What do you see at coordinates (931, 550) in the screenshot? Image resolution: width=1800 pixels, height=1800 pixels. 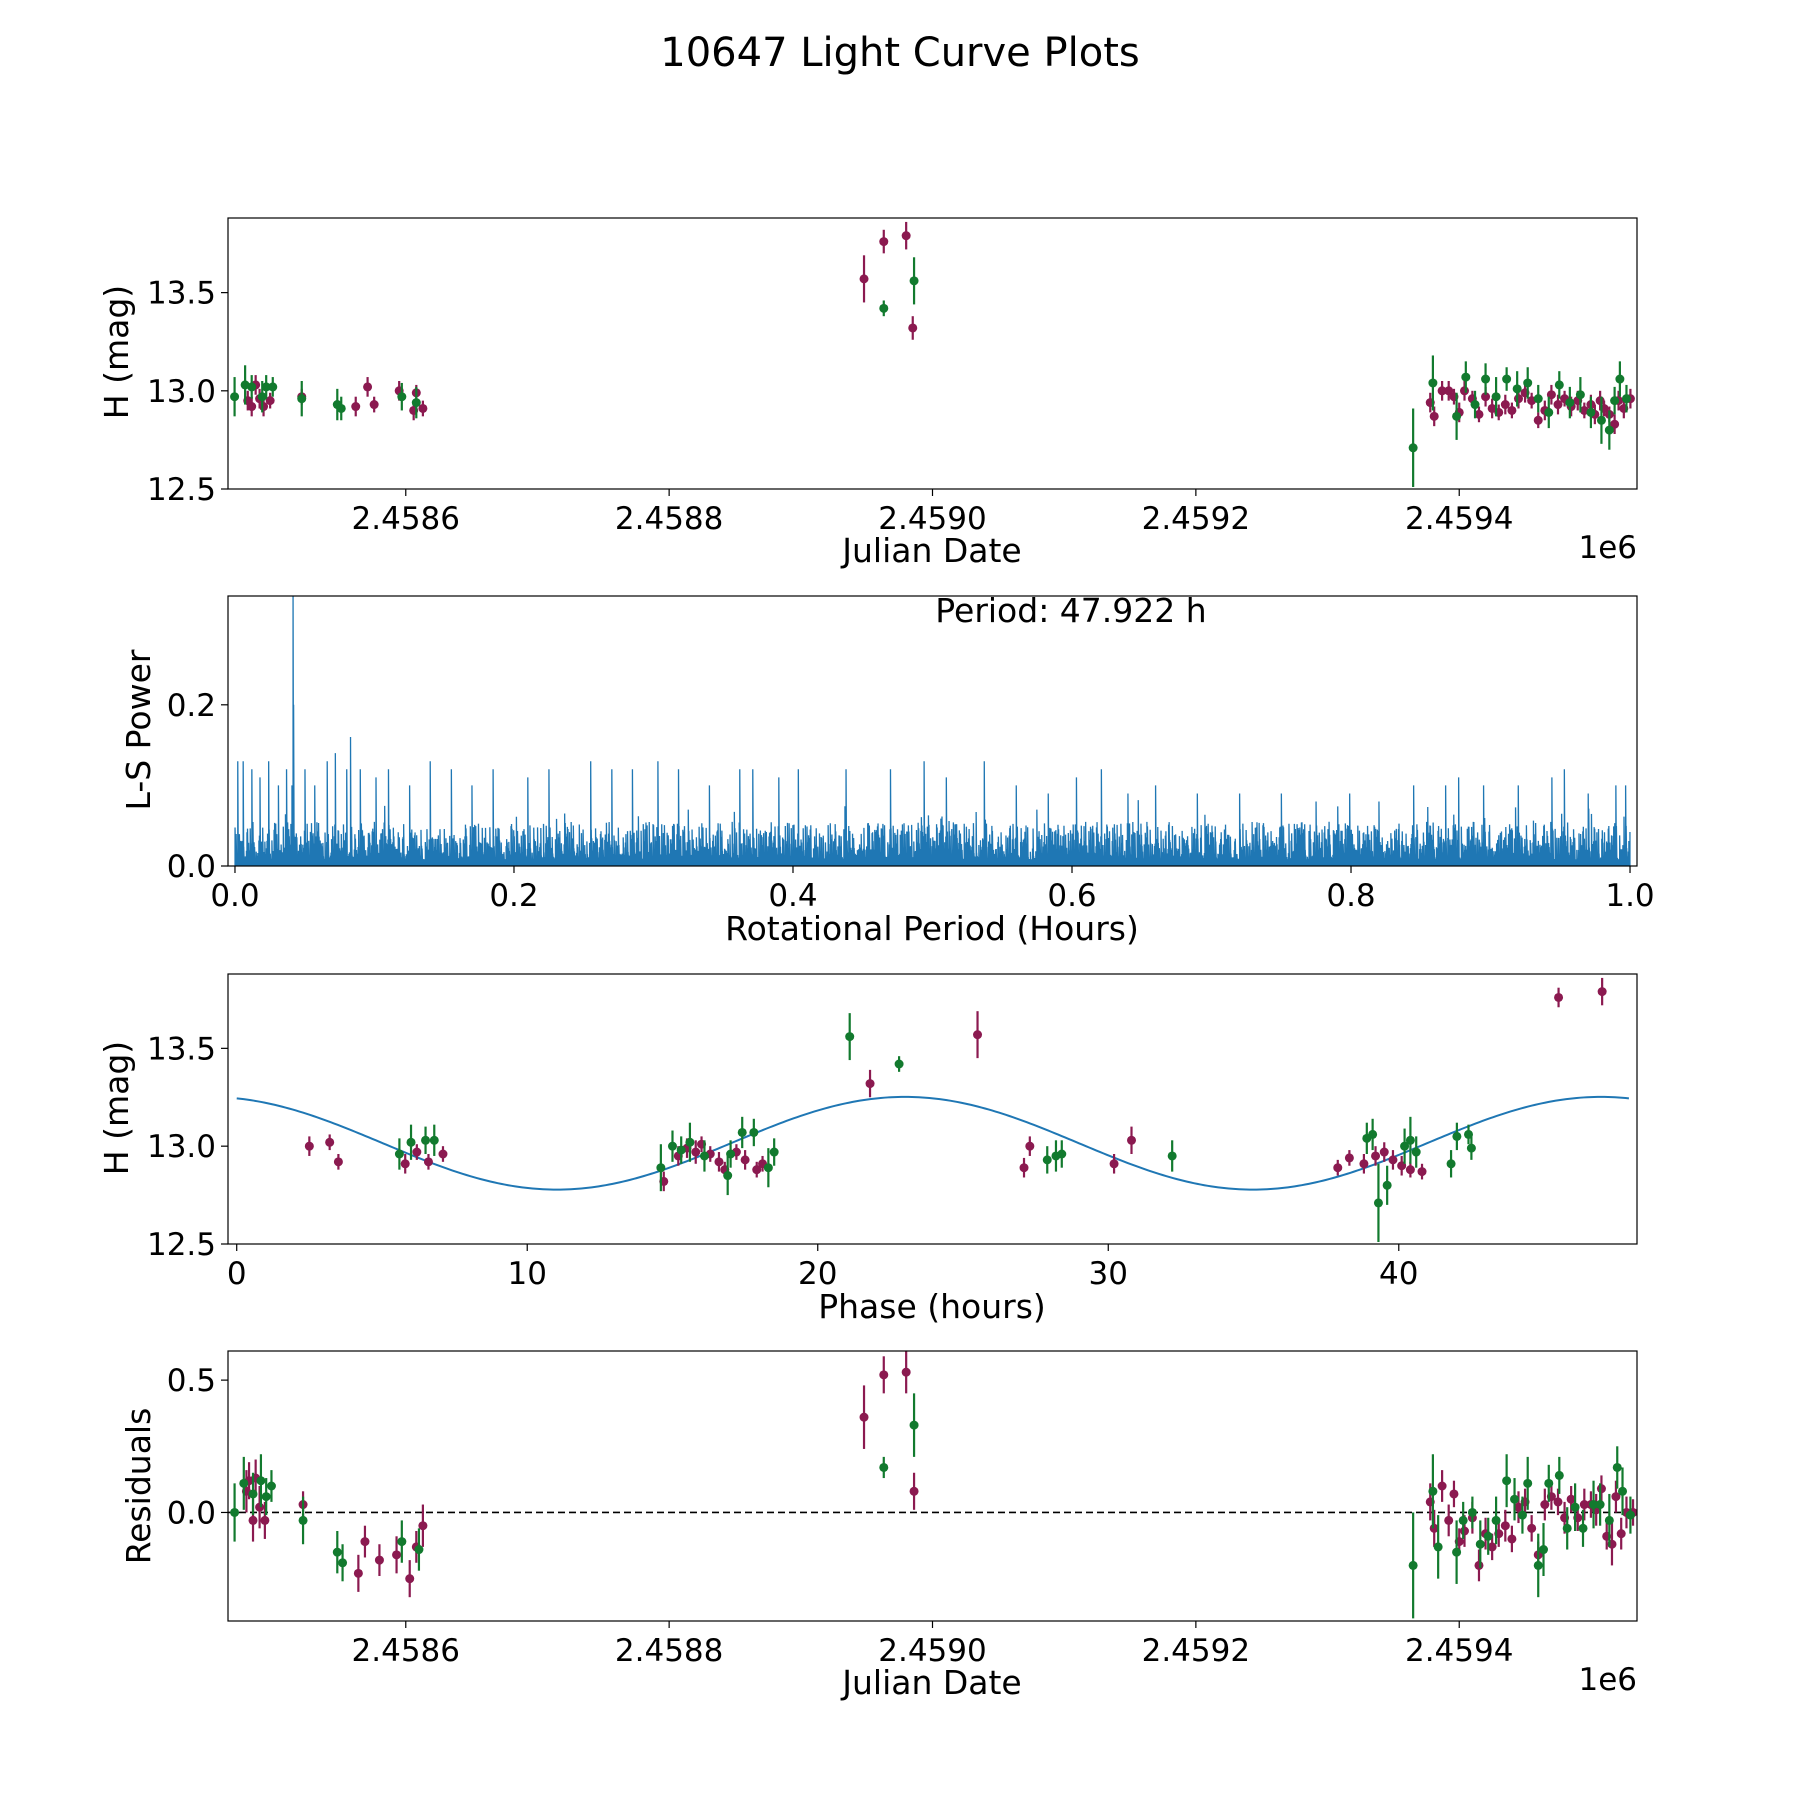 I see `lightcurve-xlabel: Julian Date` at bounding box center [931, 550].